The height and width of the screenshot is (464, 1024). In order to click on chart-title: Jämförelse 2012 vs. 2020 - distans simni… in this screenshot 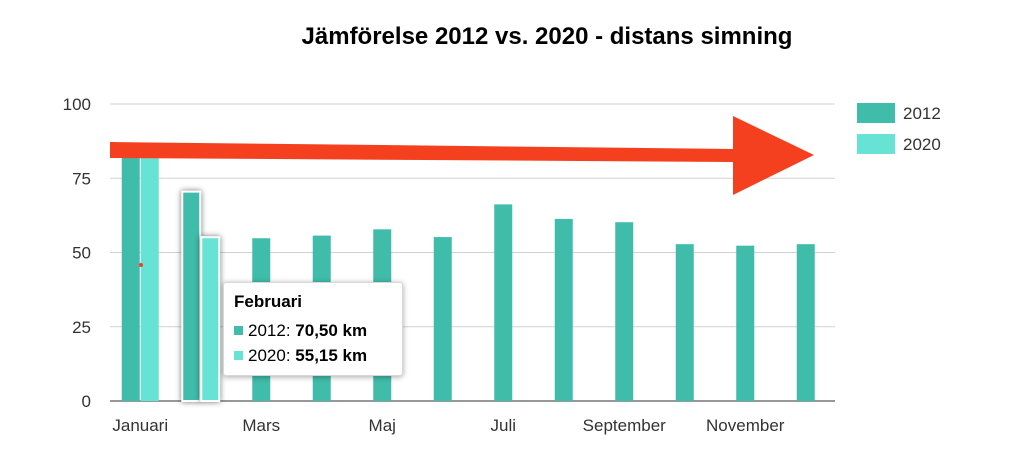, I will do `click(547, 36)`.